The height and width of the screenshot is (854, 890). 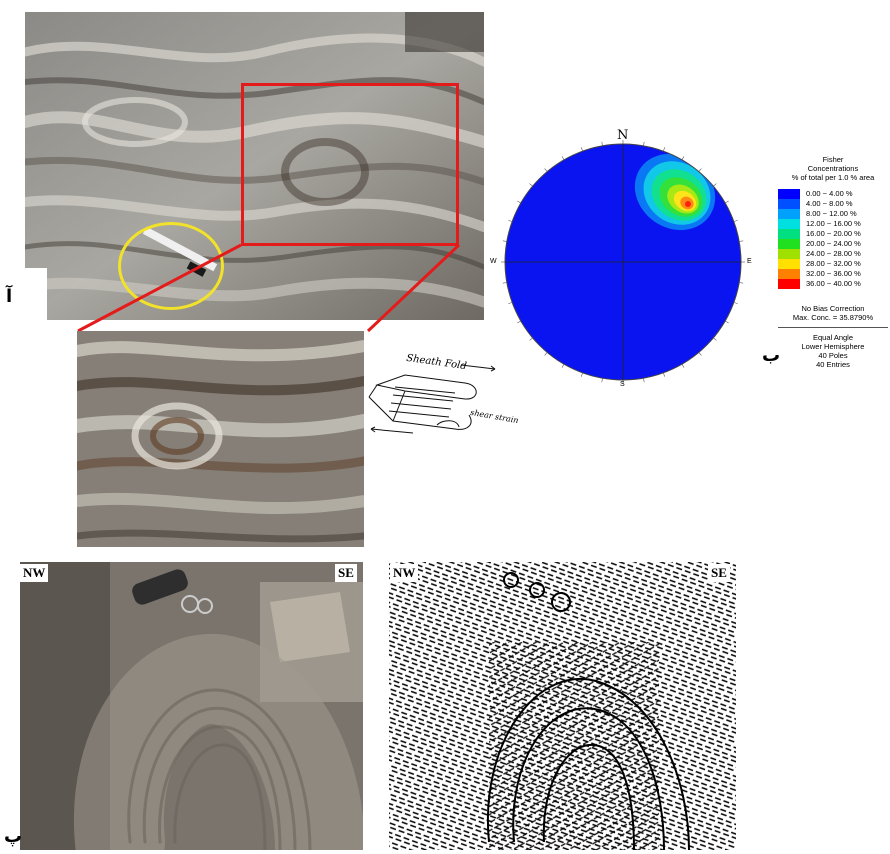 What do you see at coordinates (771, 355) in the screenshot?
I see `panel-label-b: ب` at bounding box center [771, 355].